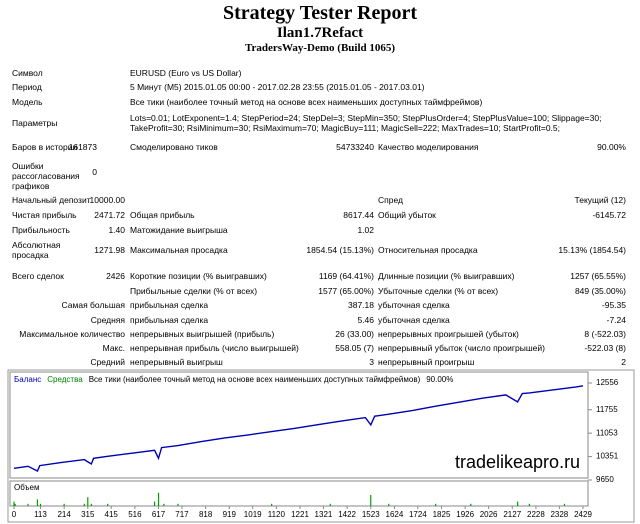 This screenshot has height=524, width=640. What do you see at coordinates (40, 514) in the screenshot?
I see `x-tick-label: 113` at bounding box center [40, 514].